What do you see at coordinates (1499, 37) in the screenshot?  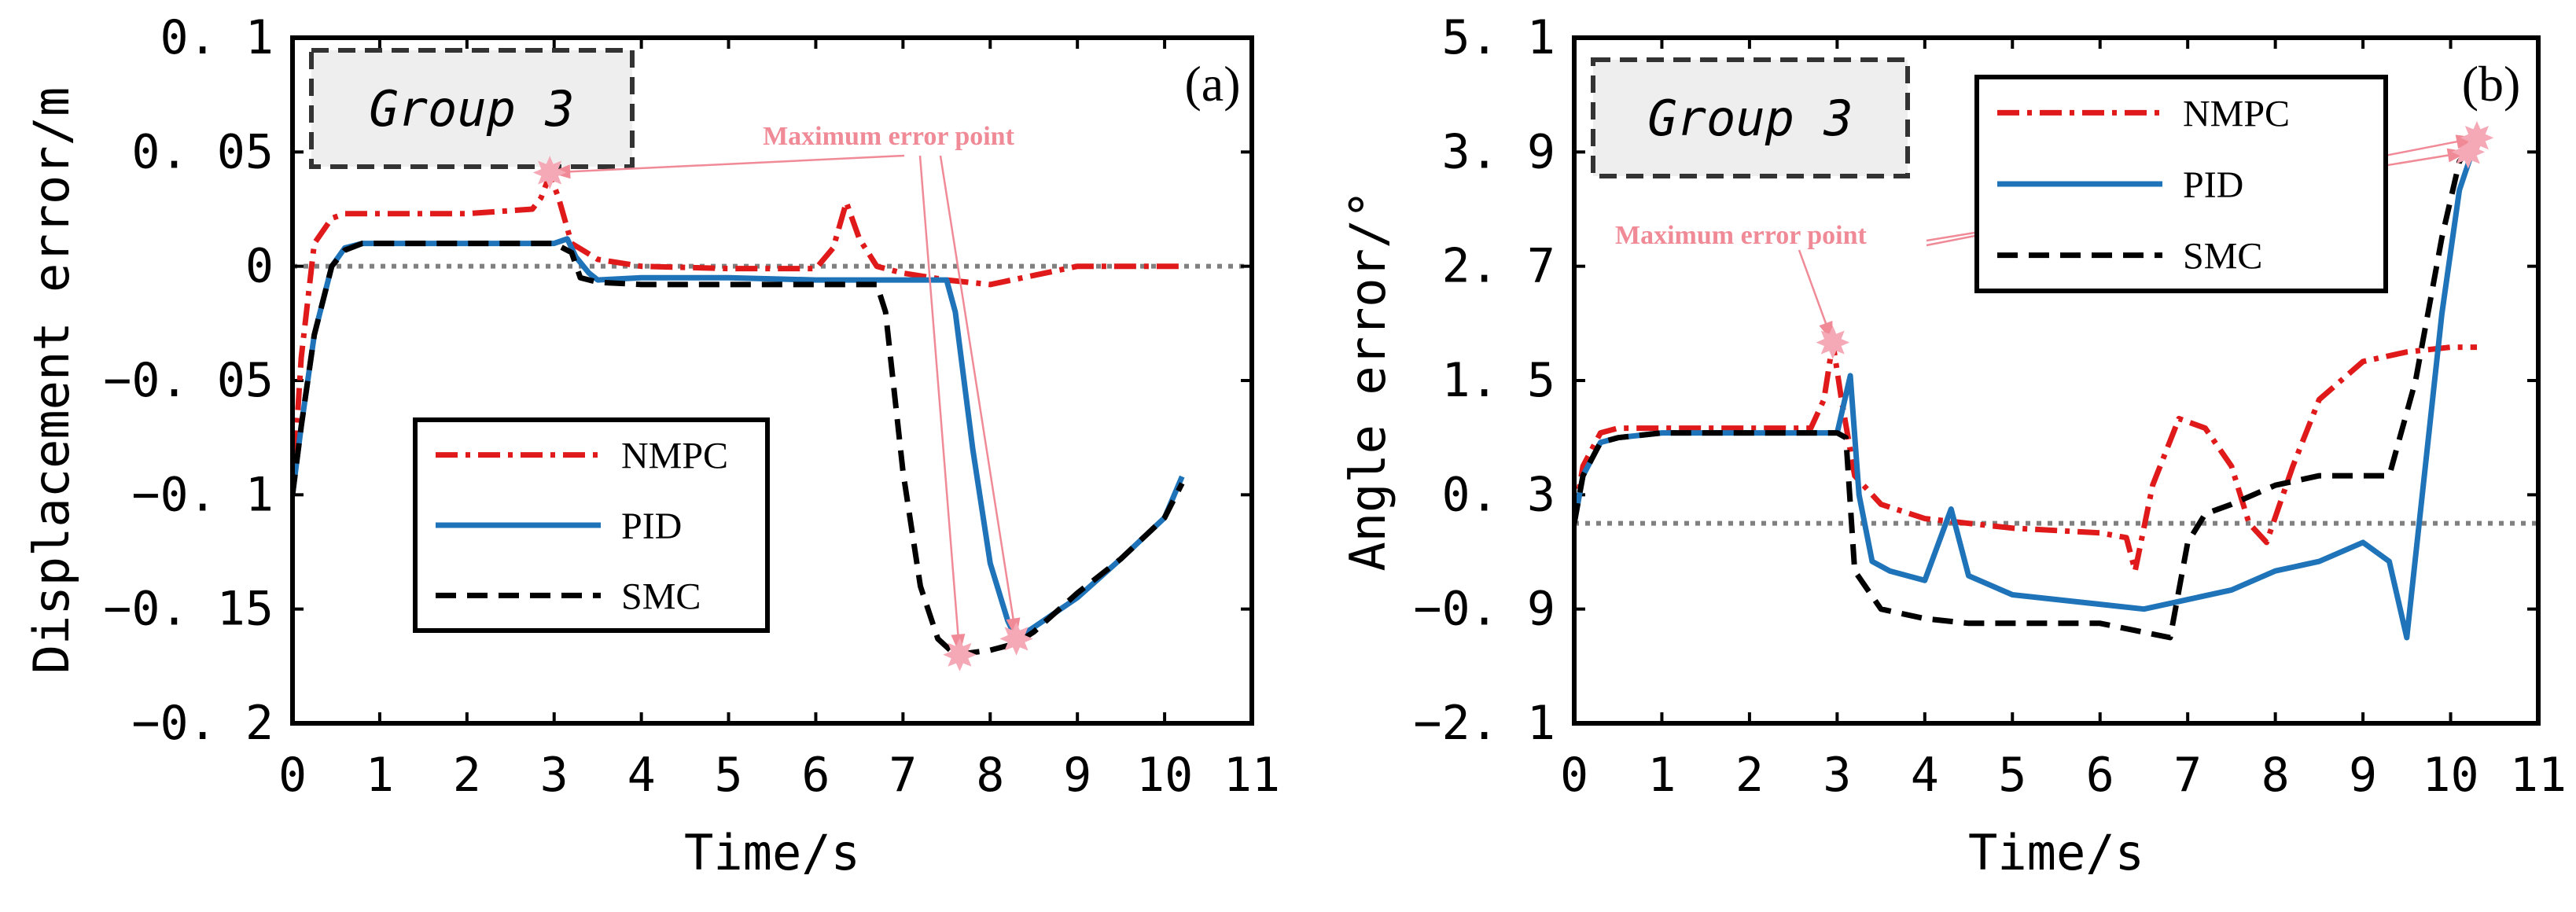 I see `y-tick-label: 5. 1` at bounding box center [1499, 37].